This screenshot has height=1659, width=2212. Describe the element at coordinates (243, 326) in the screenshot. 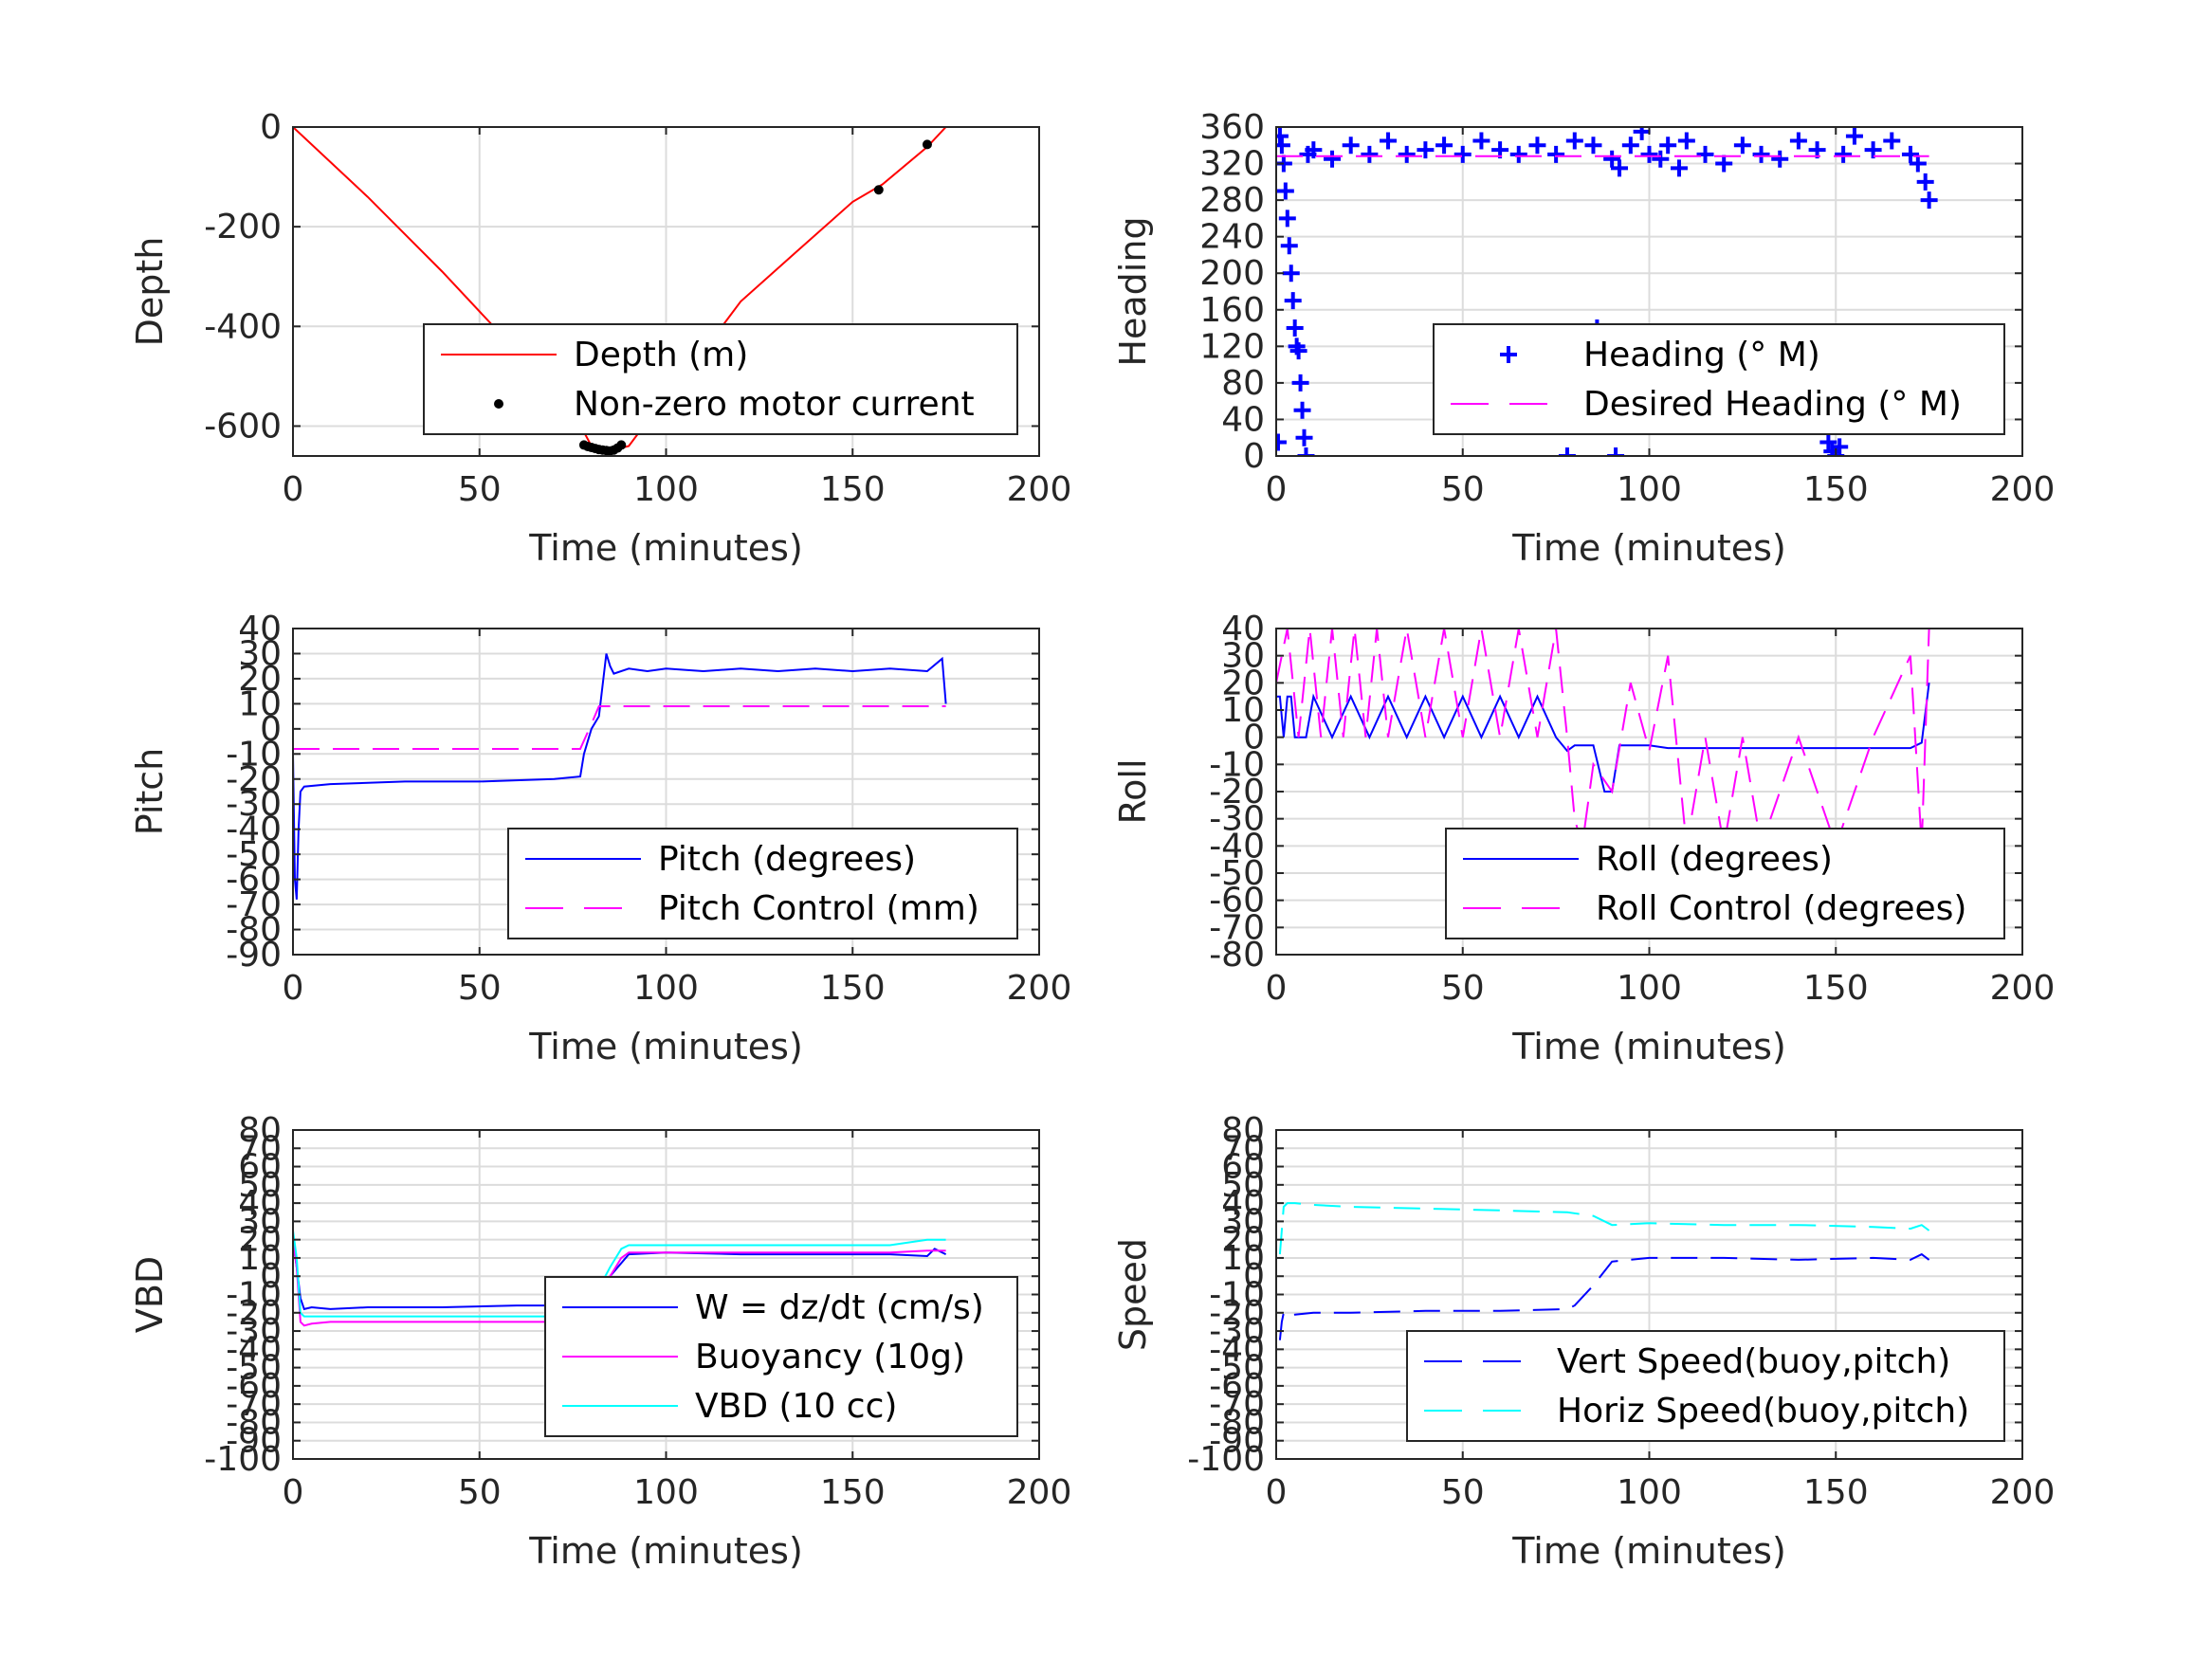

I see `y-tick-label: -400` at that location.